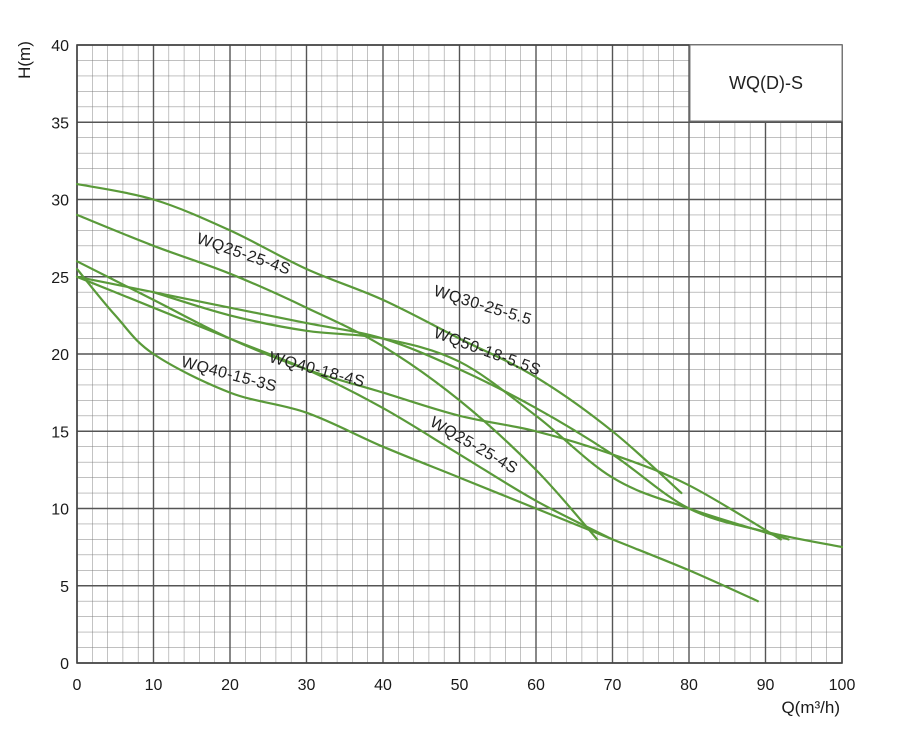 The height and width of the screenshot is (750, 900). I want to click on x-axis-title: Q(m³/h), so click(810, 707).